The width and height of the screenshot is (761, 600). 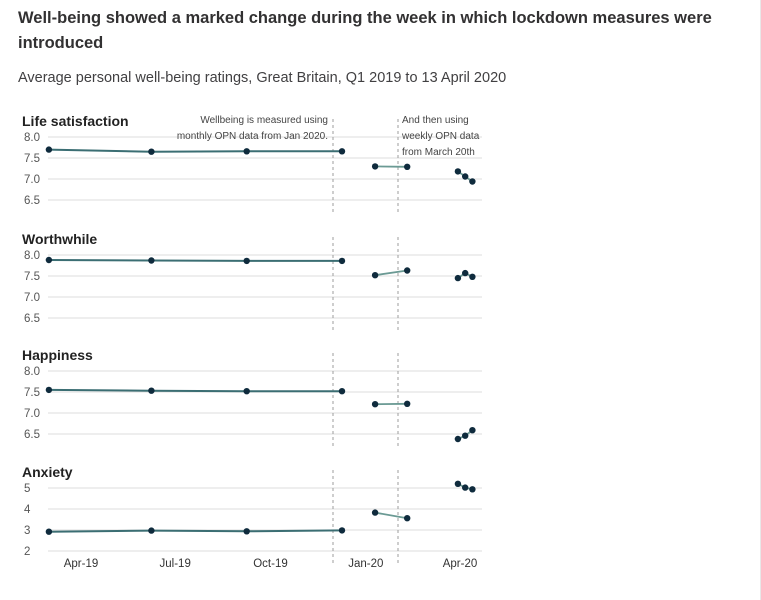 I want to click on x-tick-label: Jul-19, so click(x=175, y=564).